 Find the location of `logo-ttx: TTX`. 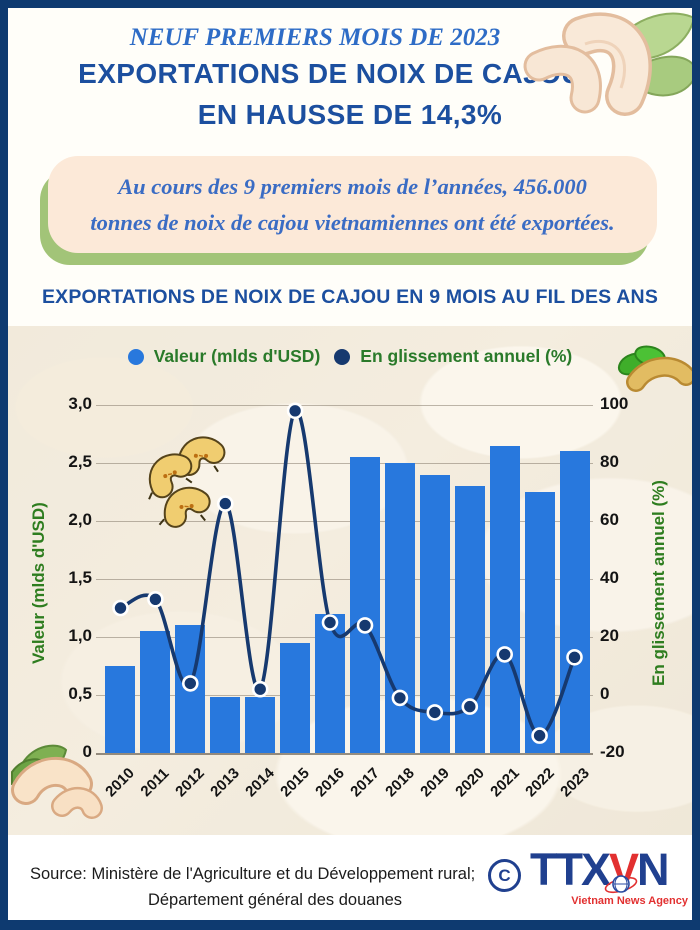

logo-ttx: TTX is located at coordinates (570, 869).